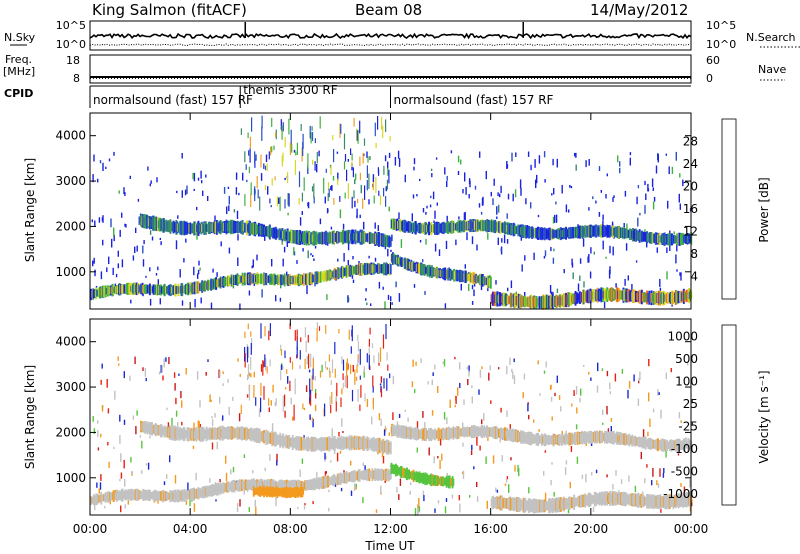 The width and height of the screenshot is (800, 554). What do you see at coordinates (639, 10) in the screenshot?
I see `date-title: 14/May/2012` at bounding box center [639, 10].